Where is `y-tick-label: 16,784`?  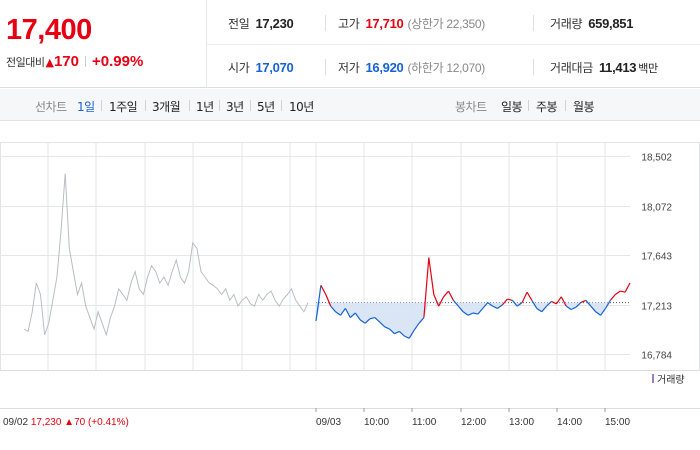 y-tick-label: 16,784 is located at coordinates (656, 356).